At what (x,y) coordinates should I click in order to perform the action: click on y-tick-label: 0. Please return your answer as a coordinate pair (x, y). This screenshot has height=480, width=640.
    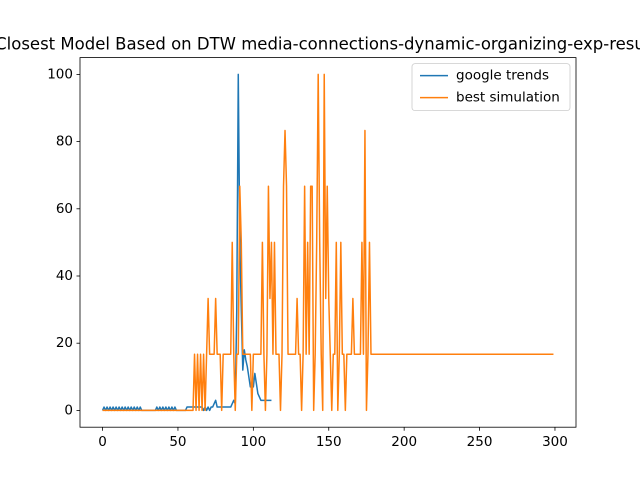
    Looking at the image, I should click on (68, 410).